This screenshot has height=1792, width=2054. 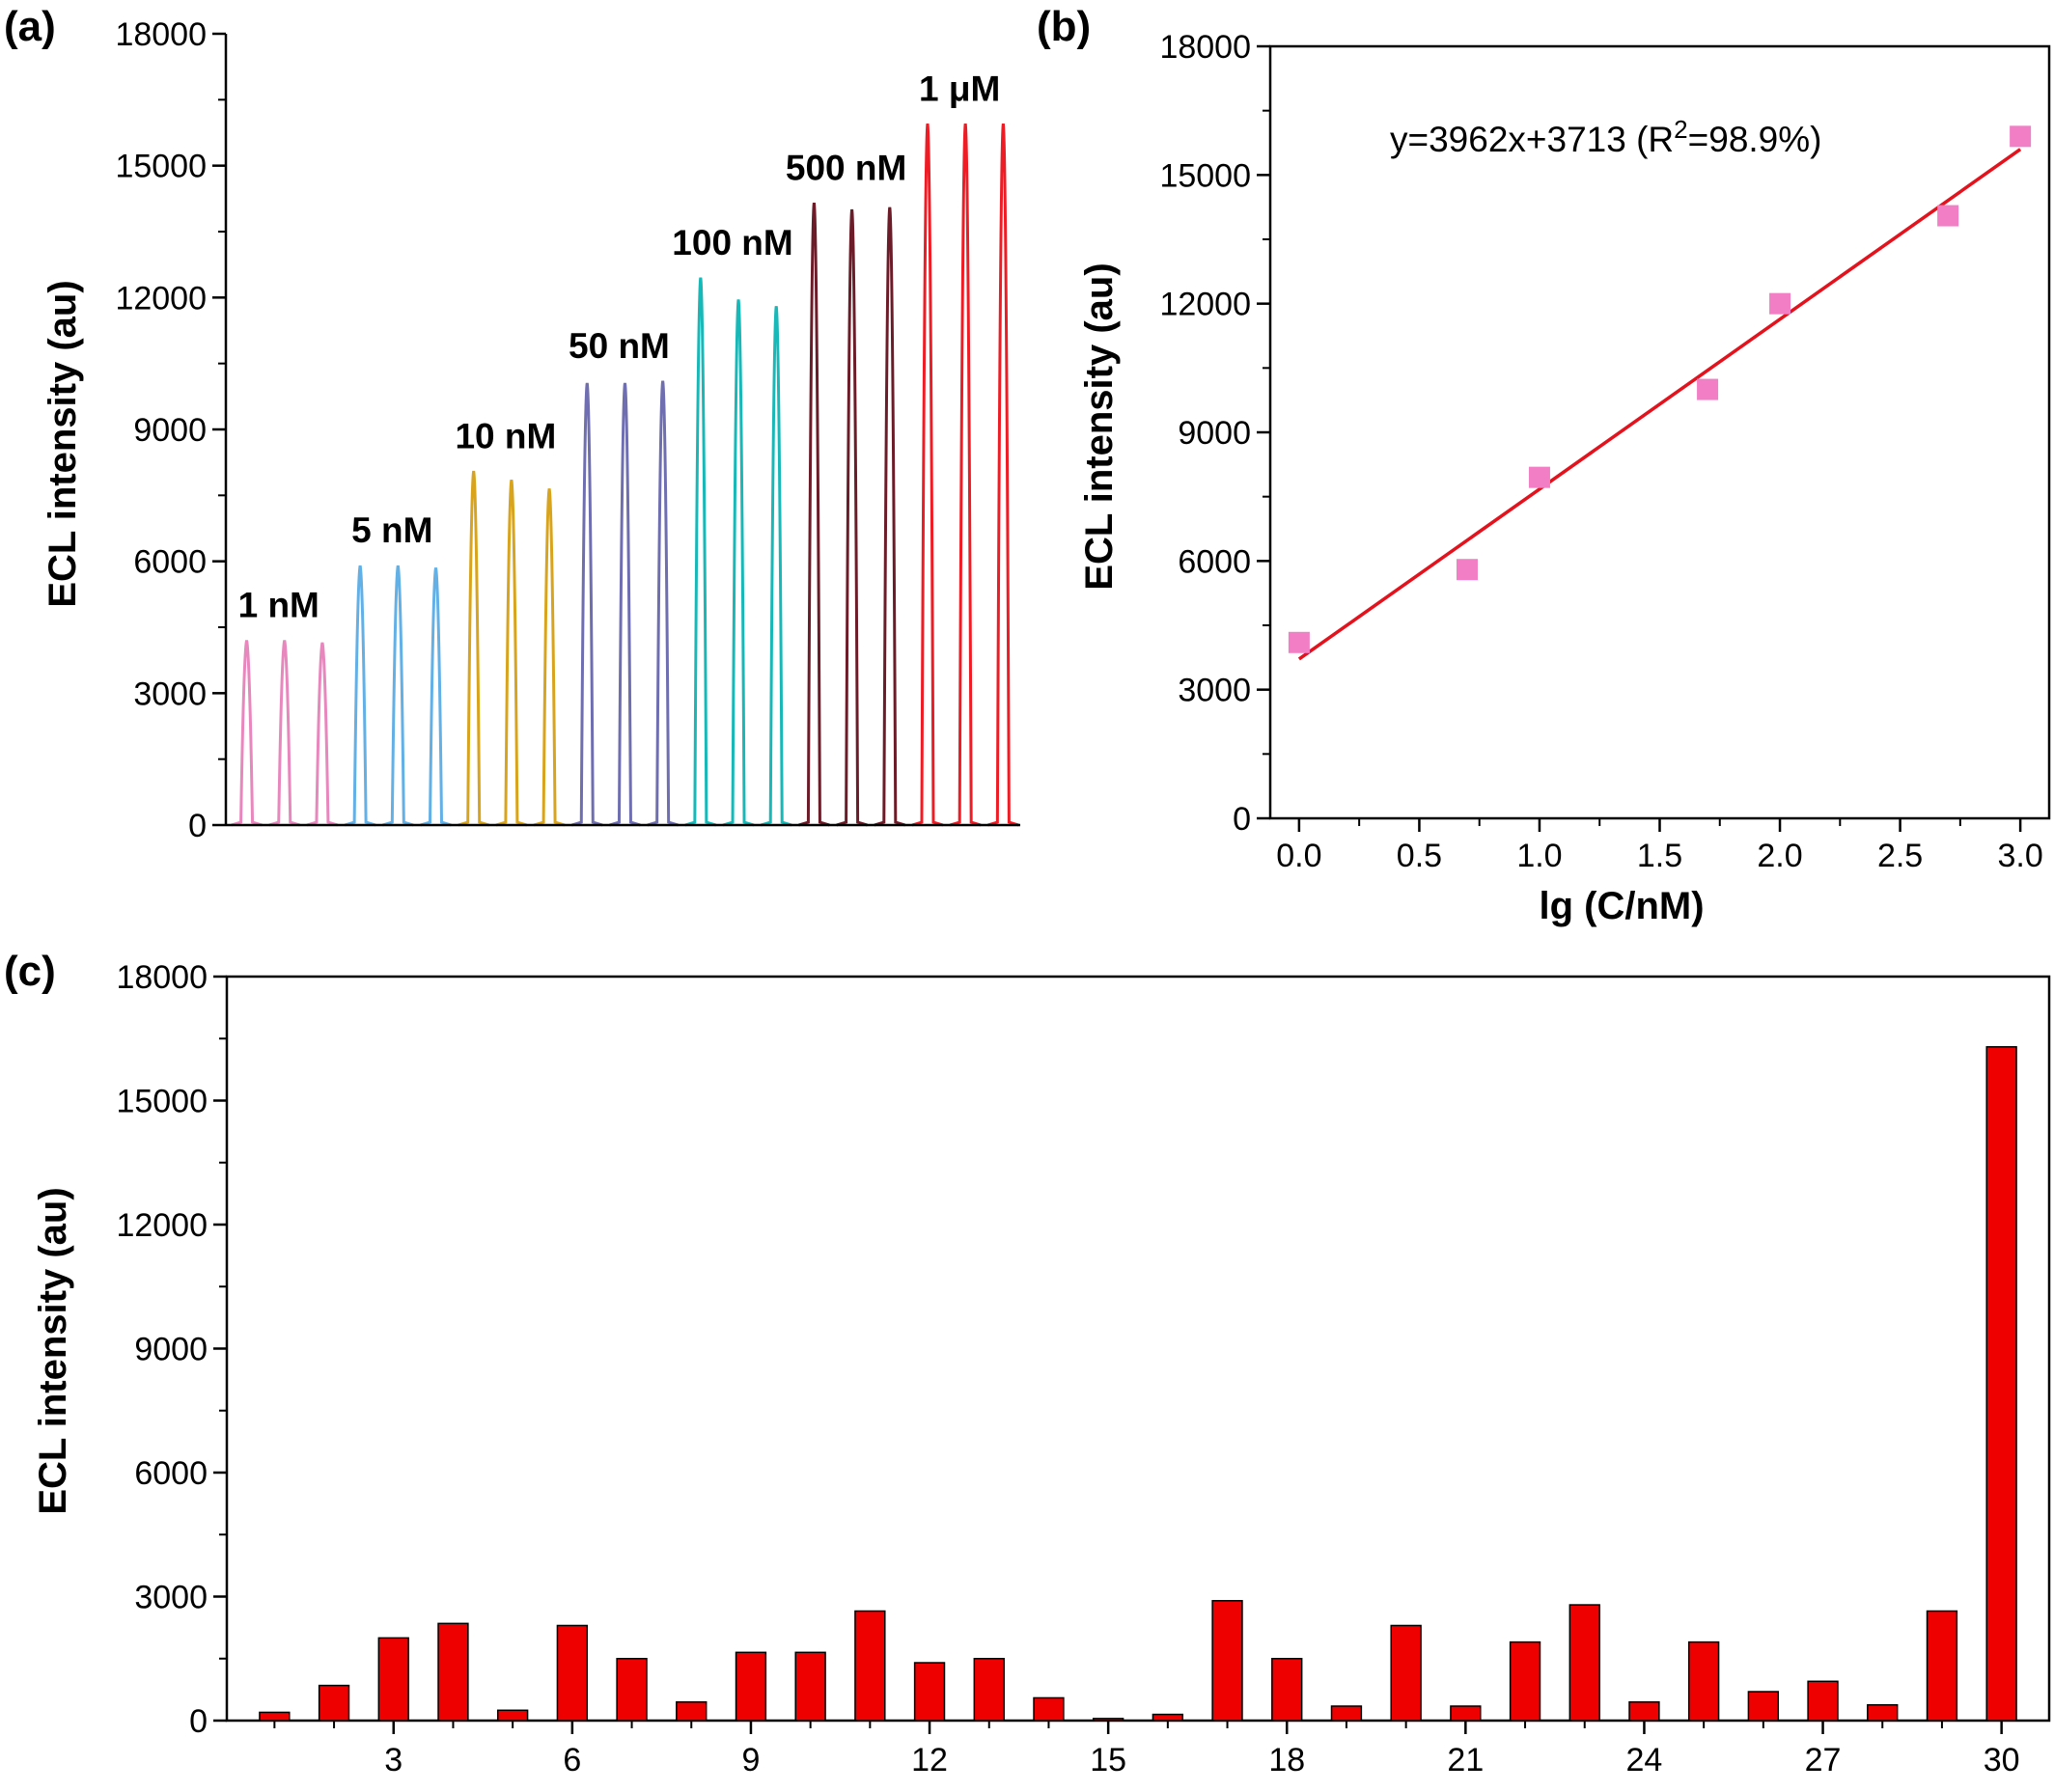 I want to click on panel-b-fit-equation: y=3962x+3713 (R2=98.9%), so click(x=1605, y=137).